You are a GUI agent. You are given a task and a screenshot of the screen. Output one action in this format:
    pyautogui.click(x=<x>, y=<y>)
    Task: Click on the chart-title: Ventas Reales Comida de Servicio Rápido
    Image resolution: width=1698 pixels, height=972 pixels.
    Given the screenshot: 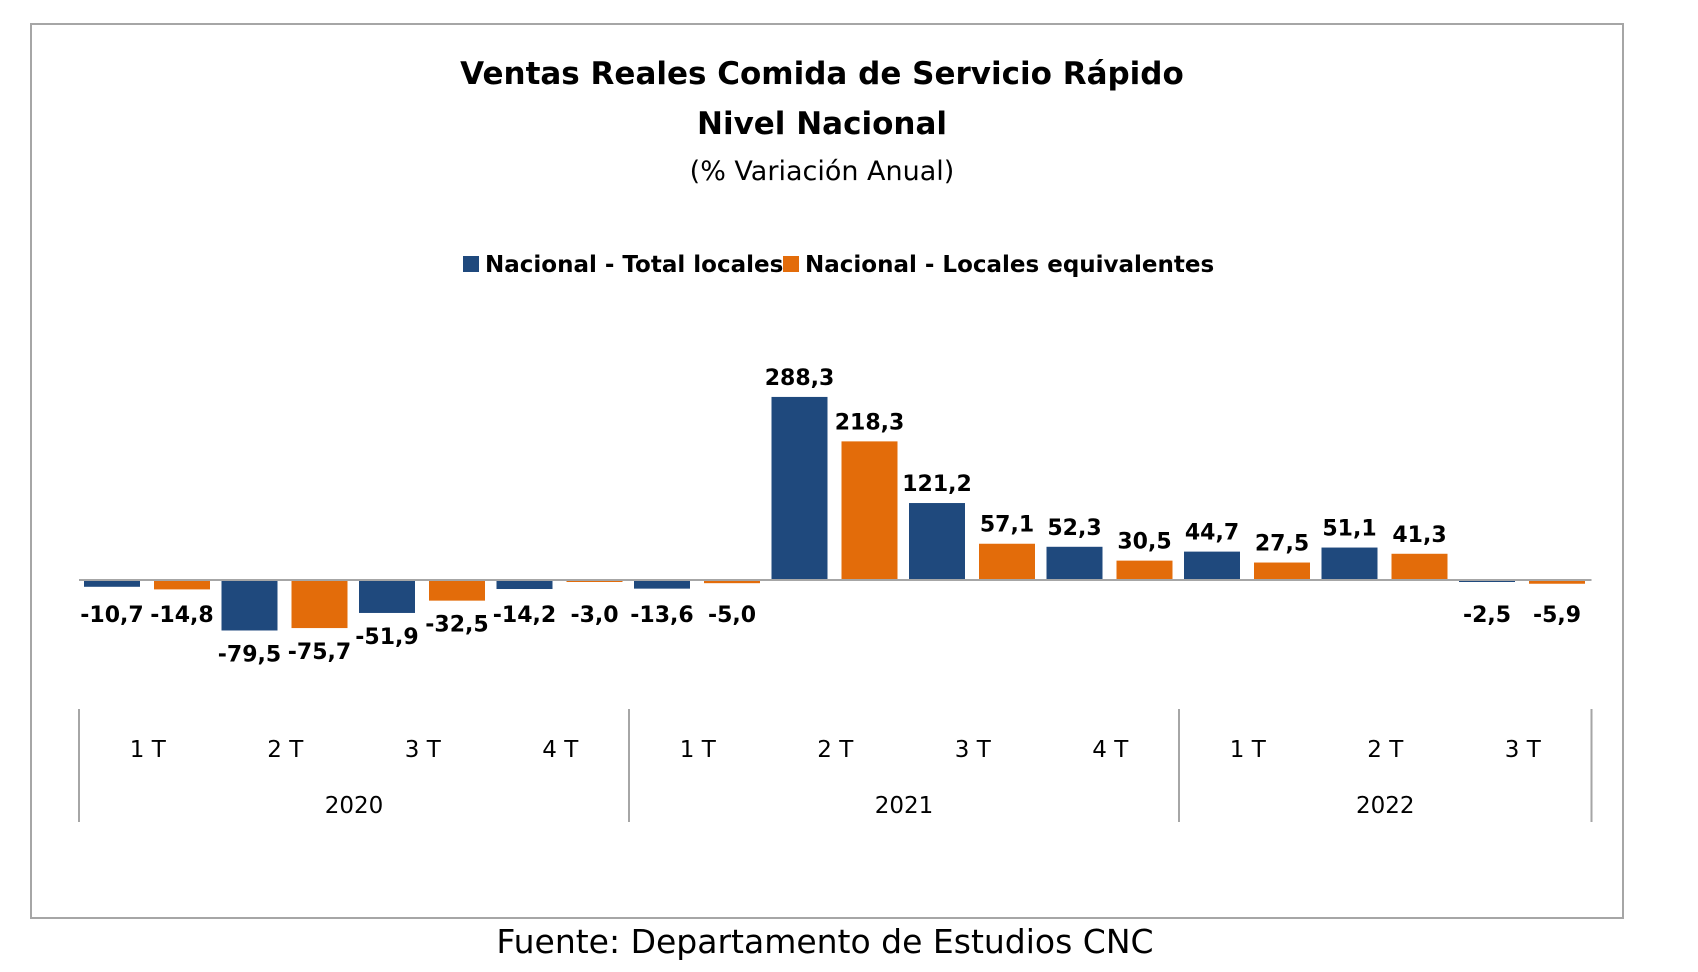 What is the action you would take?
    pyautogui.click(x=822, y=74)
    